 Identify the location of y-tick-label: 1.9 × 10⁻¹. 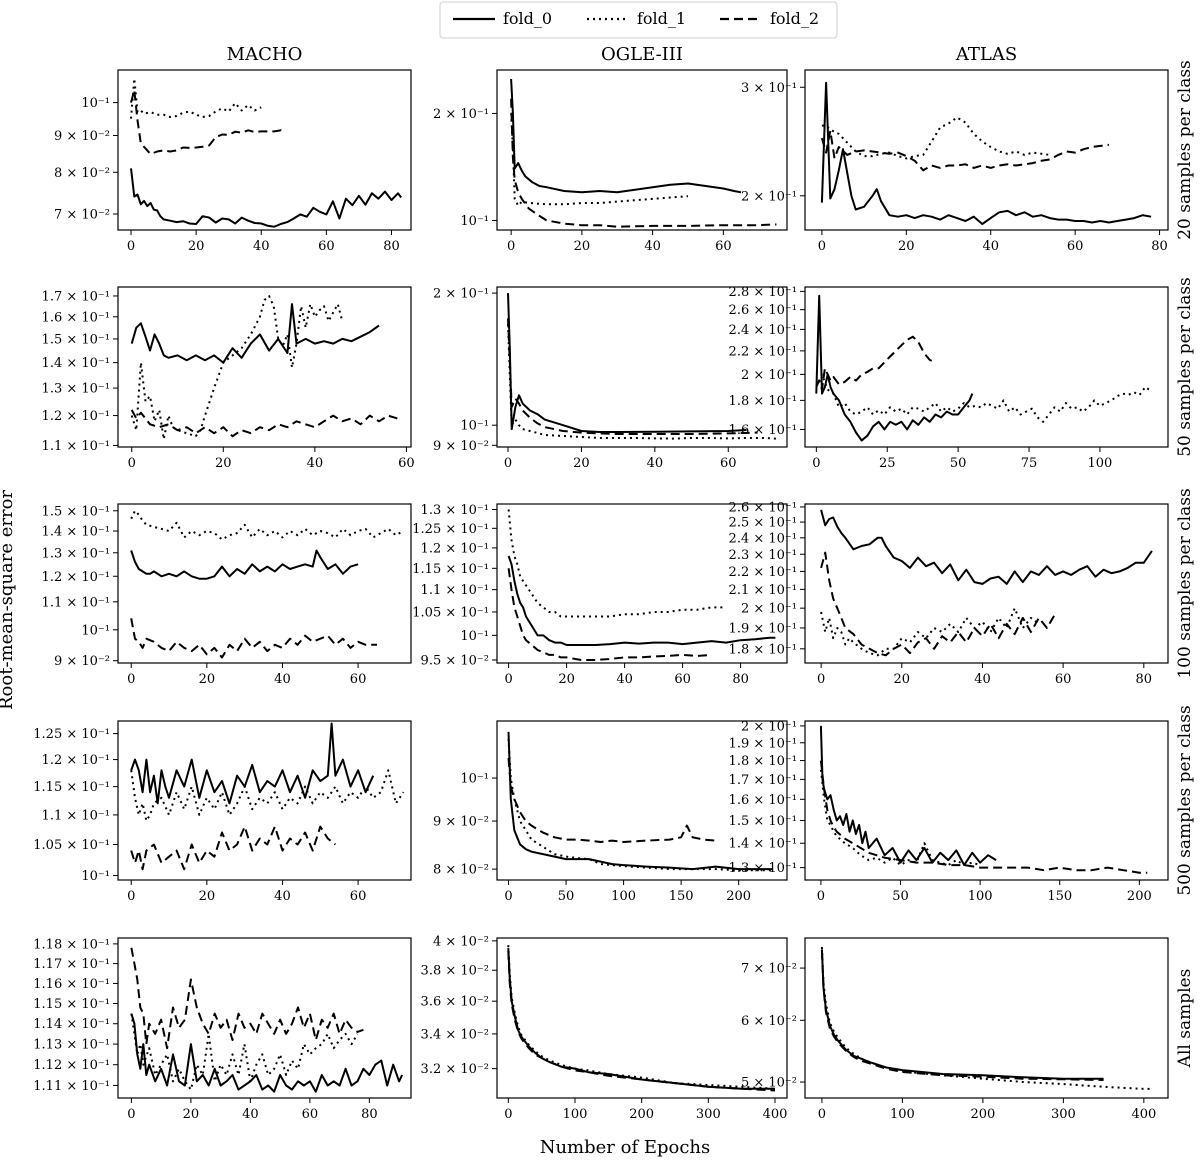
(763, 628).